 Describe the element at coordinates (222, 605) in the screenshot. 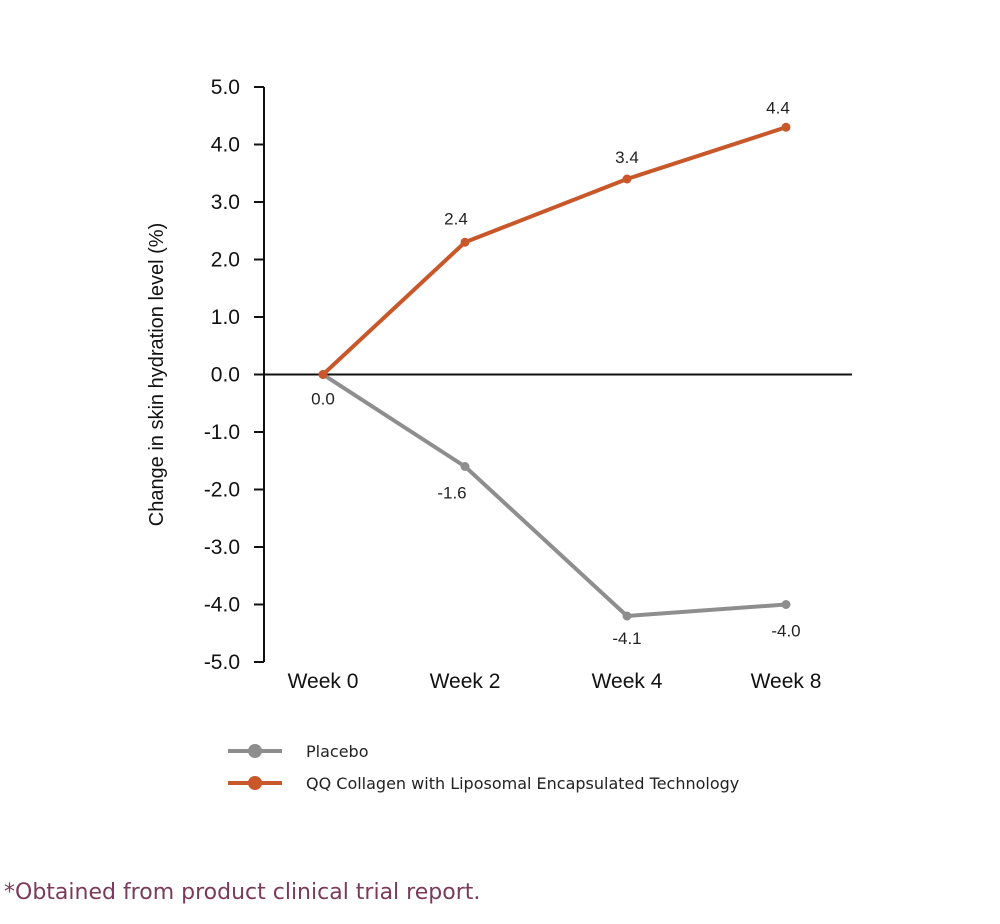

I see `y-tick-label: -4.0` at that location.